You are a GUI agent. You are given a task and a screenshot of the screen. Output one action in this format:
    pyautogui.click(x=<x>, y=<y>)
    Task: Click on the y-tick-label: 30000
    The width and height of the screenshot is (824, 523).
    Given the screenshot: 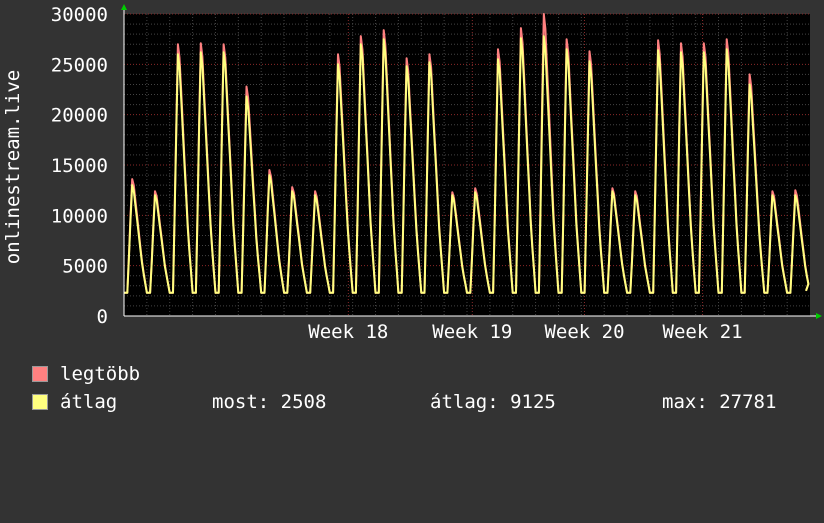 What is the action you would take?
    pyautogui.click(x=79, y=15)
    